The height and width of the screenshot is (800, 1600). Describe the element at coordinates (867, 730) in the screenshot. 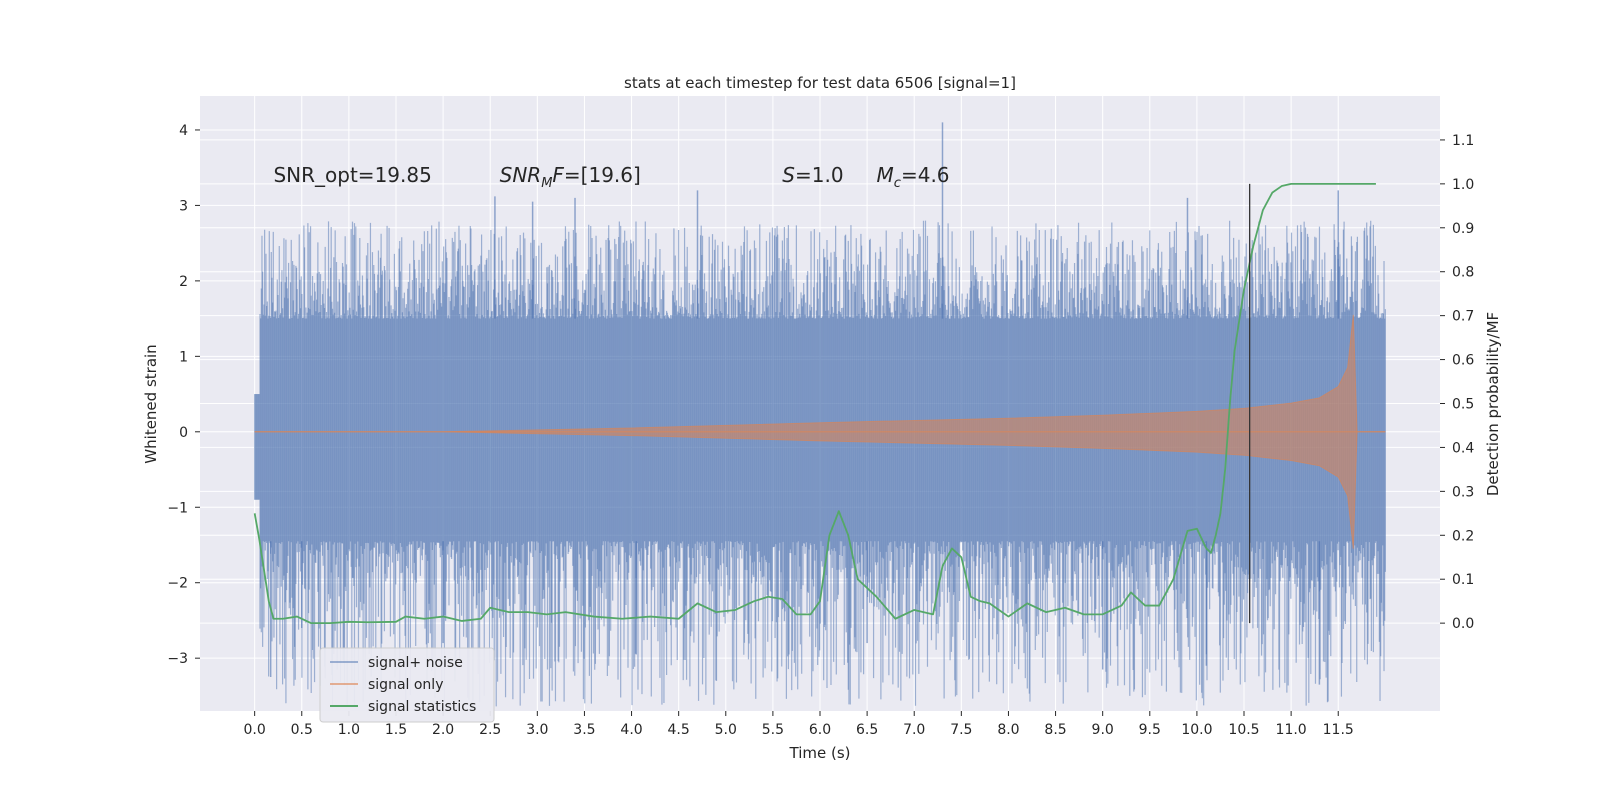

I see `x-tick-label-13: 6.5` at that location.